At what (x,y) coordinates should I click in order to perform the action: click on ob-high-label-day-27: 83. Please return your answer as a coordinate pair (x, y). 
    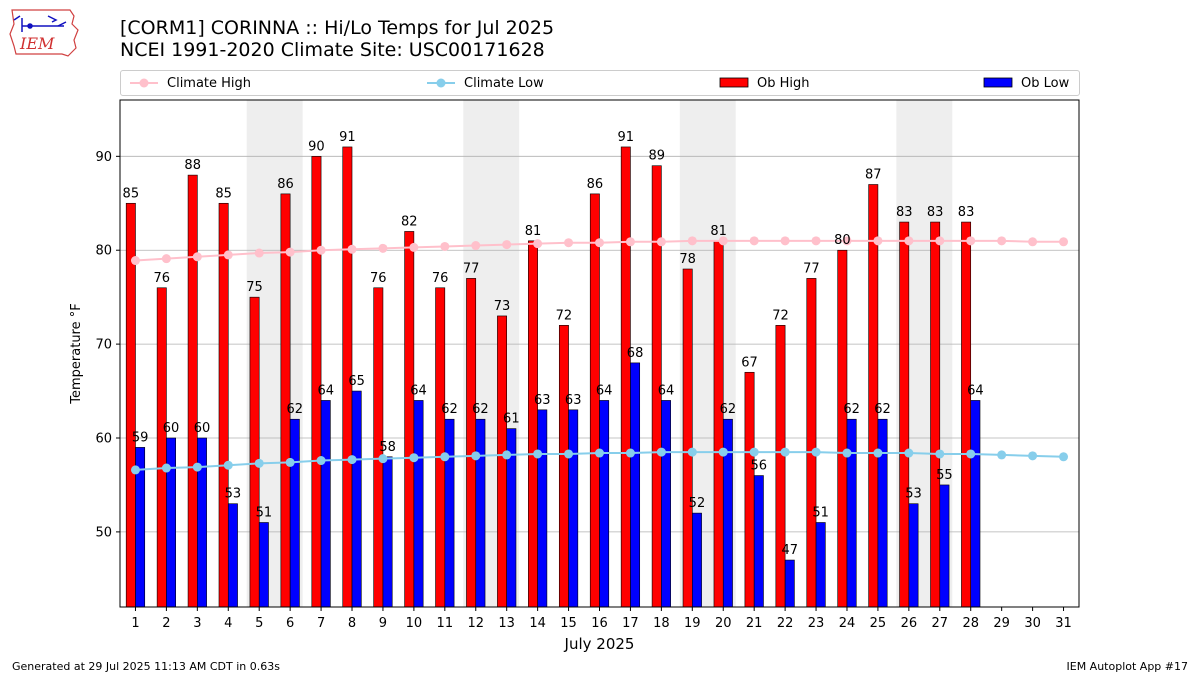
    Looking at the image, I should click on (935, 212).